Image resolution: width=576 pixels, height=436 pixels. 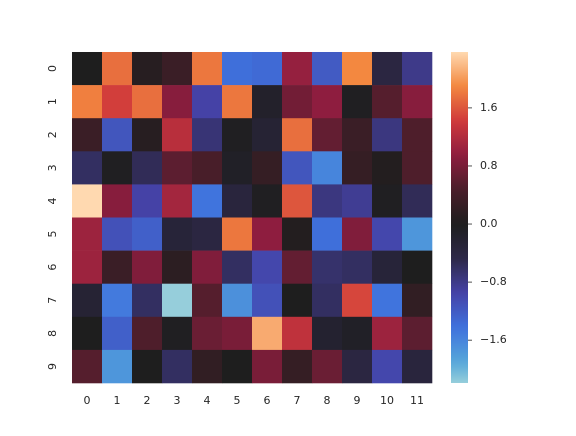 What do you see at coordinates (327, 400) in the screenshot?
I see `x-tick-label: 8` at bounding box center [327, 400].